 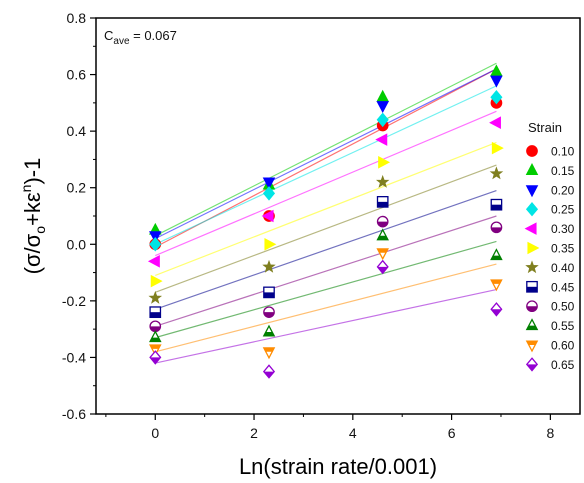 What do you see at coordinates (563, 326) in the screenshot?
I see `legend-label-0-55: 0.55` at bounding box center [563, 326].